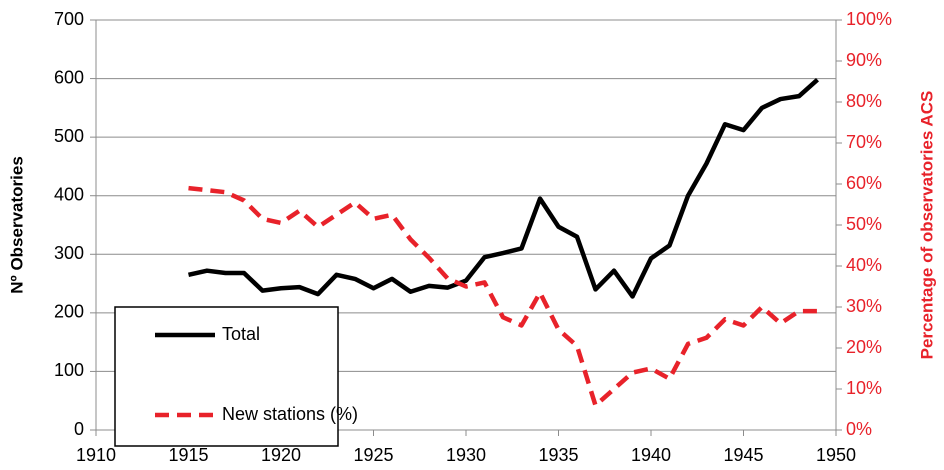  What do you see at coordinates (864, 183) in the screenshot?
I see `y2-tick-label: 60%` at bounding box center [864, 183].